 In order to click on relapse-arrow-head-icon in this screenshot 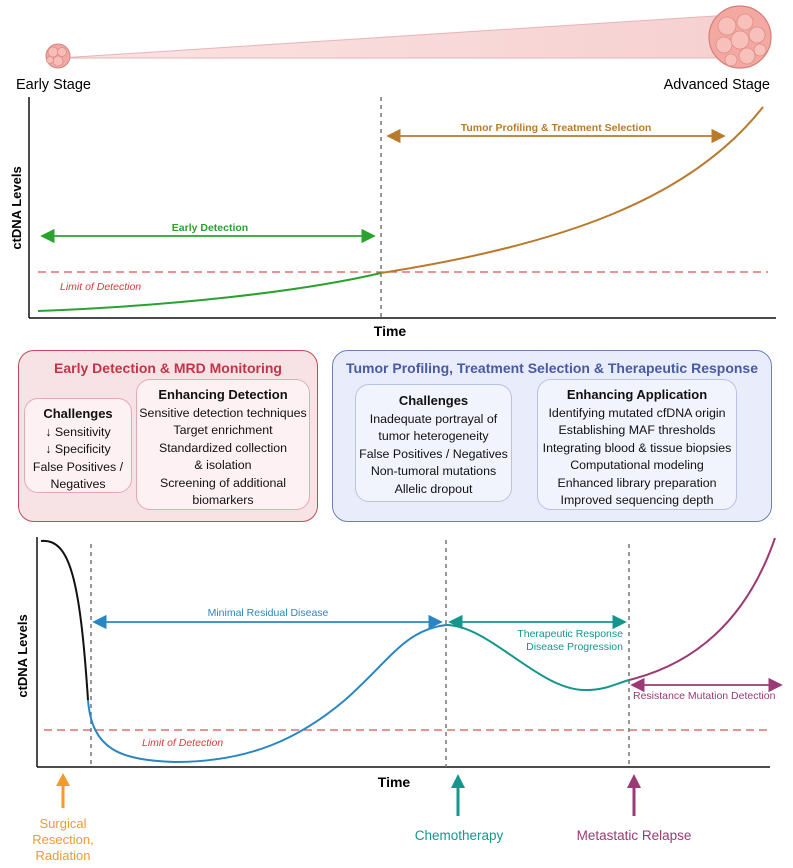, I will do `click(634, 781)`.